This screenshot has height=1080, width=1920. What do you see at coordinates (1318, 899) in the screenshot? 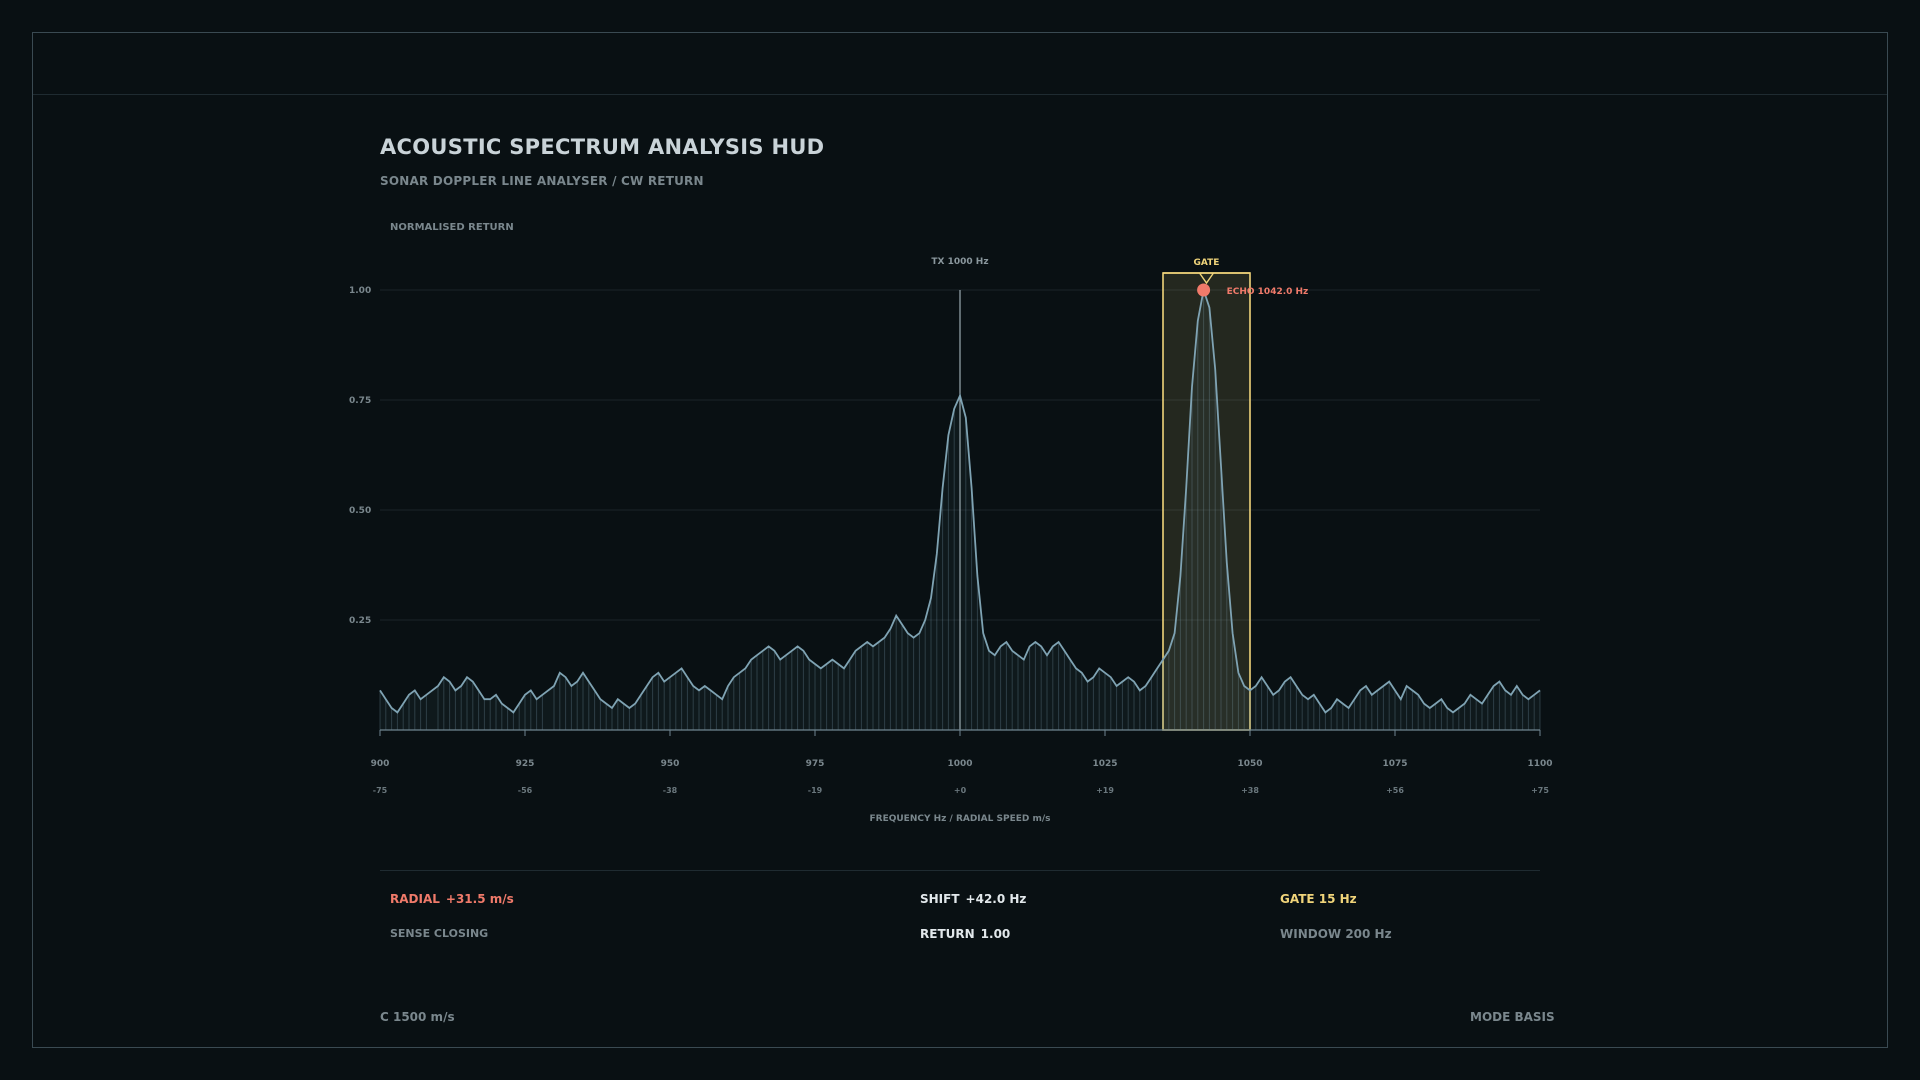
I see `gate-readout: GATE 15 Hz` at bounding box center [1318, 899].